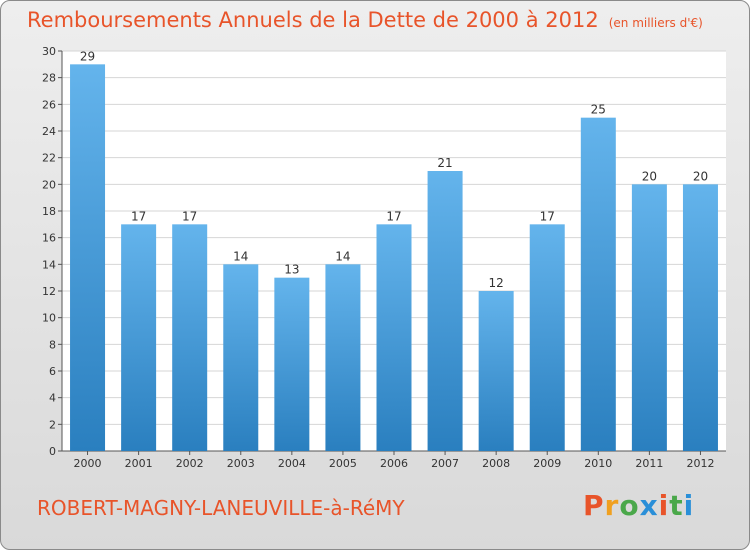  Describe the element at coordinates (49, 238) in the screenshot. I see `y-tick-label: 16` at that location.